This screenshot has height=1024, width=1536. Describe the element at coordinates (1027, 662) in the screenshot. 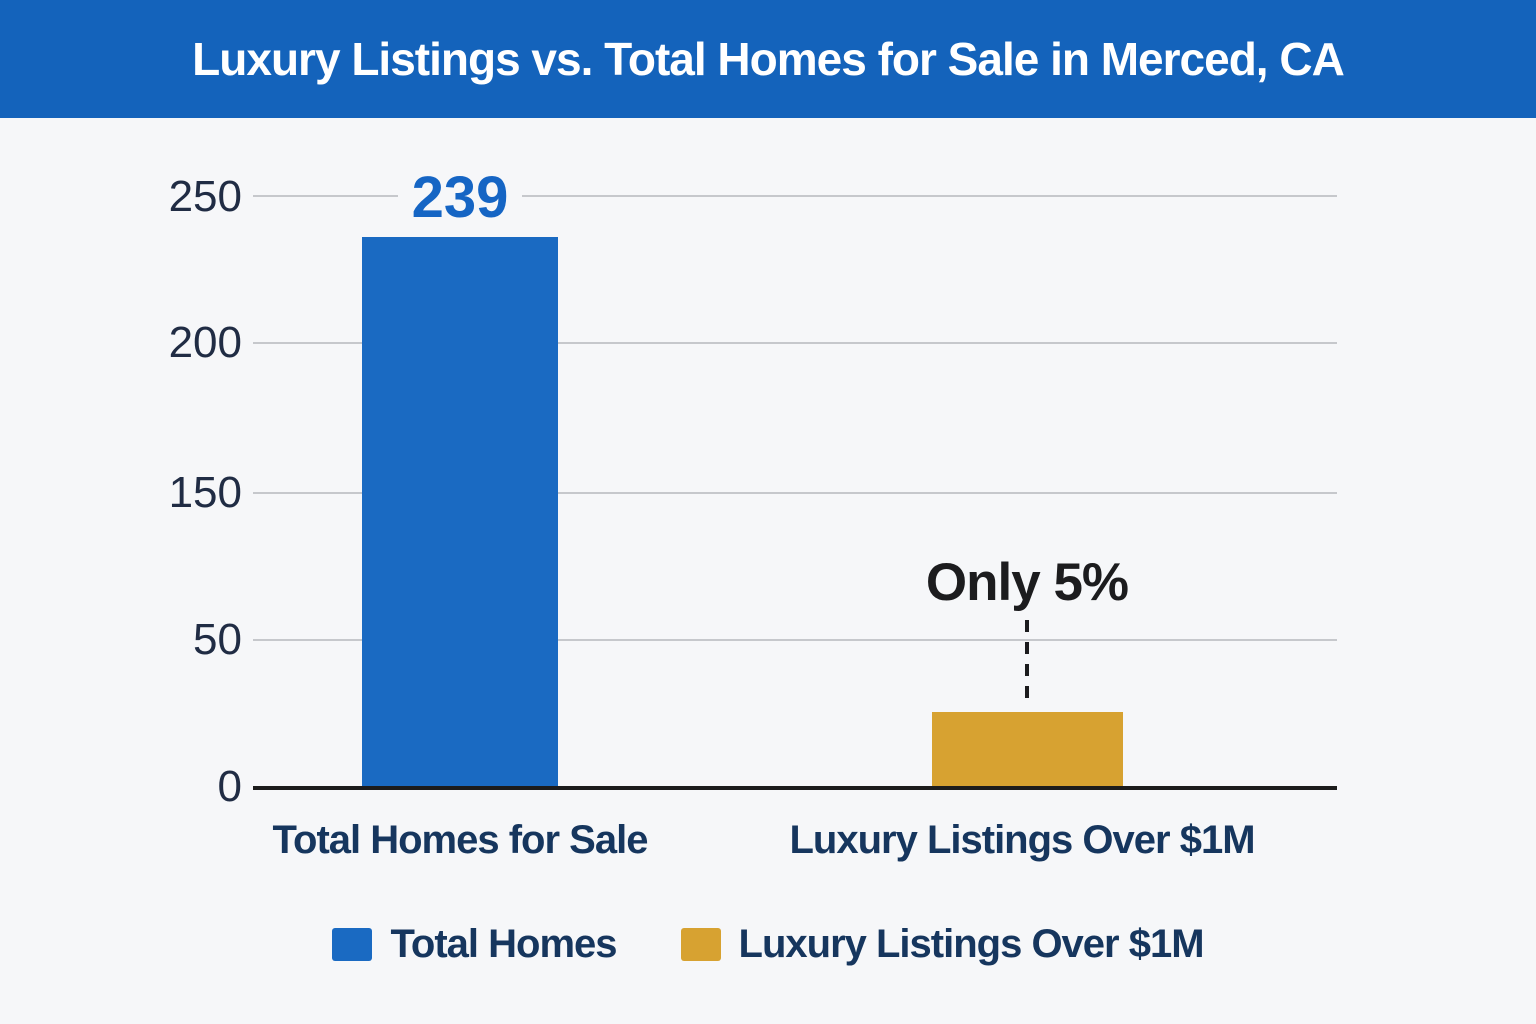

I see `annotation-pointer-line` at that location.